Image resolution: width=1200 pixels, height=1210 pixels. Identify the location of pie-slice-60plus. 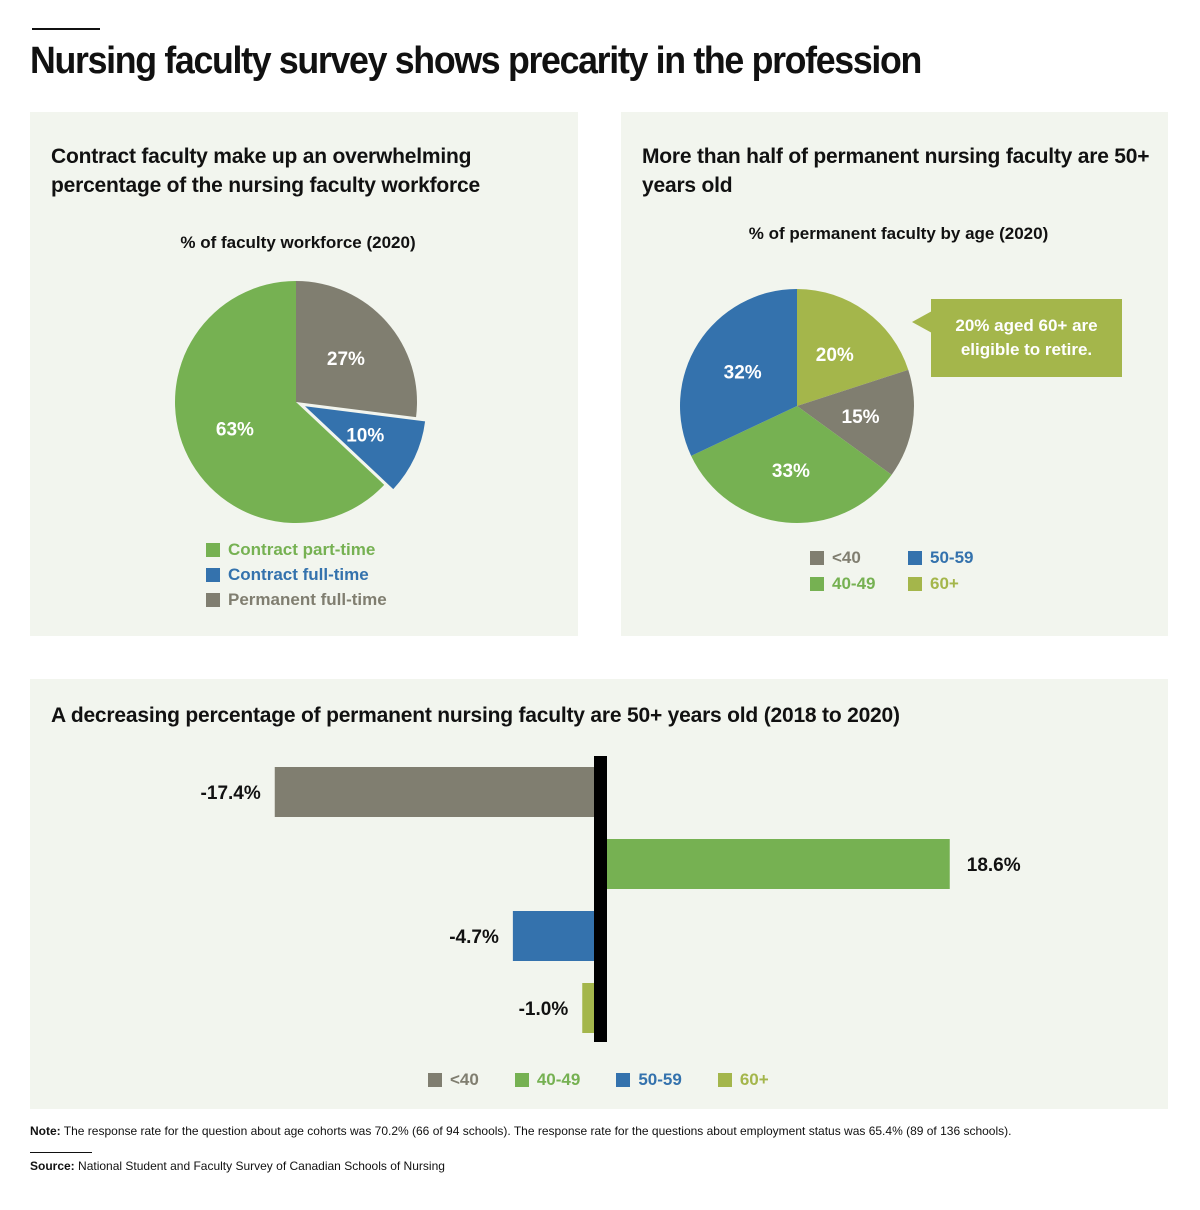
(853, 347).